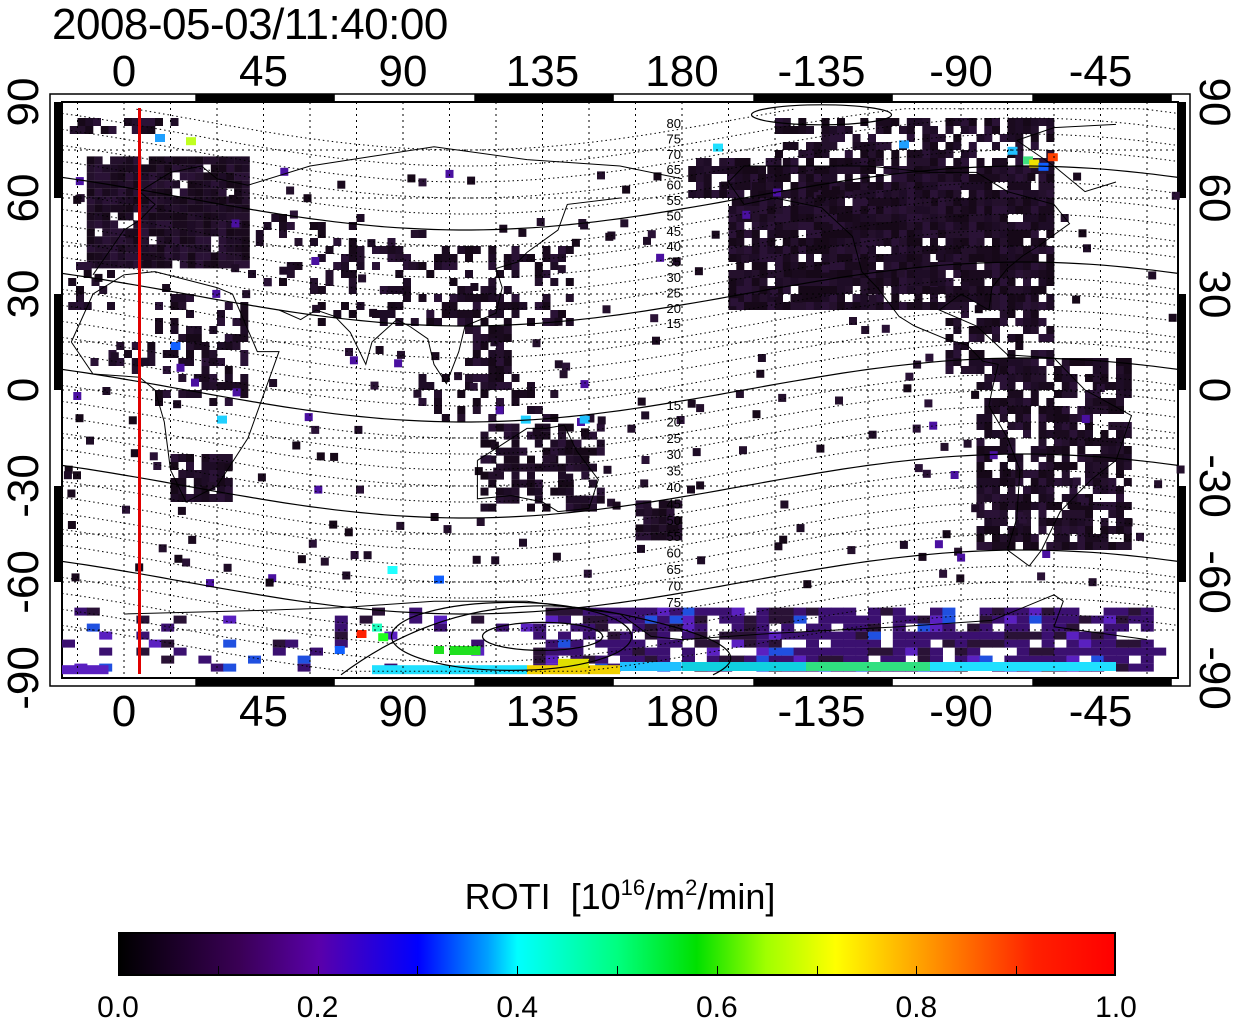  What do you see at coordinates (620, 358) in the screenshot?
I see `mag-contour` at bounding box center [620, 358].